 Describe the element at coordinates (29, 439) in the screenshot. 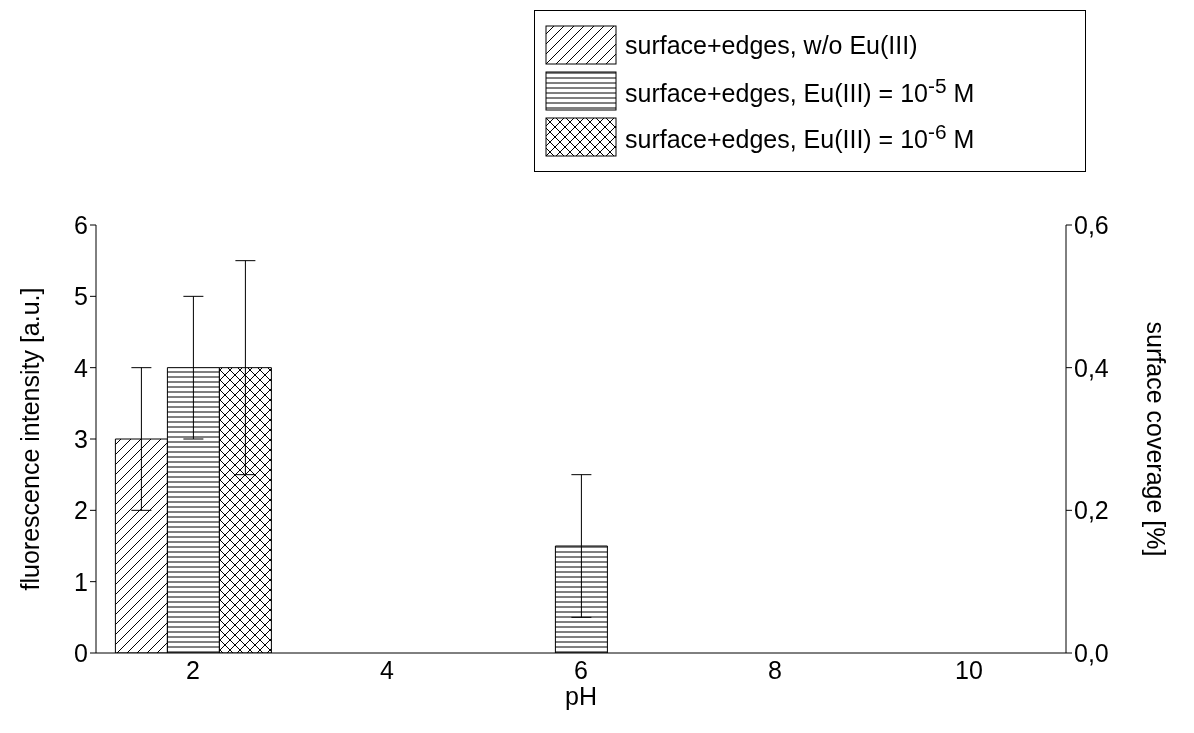

I see `y-axis-title: fluorescence intensity [a.u.]` at that location.